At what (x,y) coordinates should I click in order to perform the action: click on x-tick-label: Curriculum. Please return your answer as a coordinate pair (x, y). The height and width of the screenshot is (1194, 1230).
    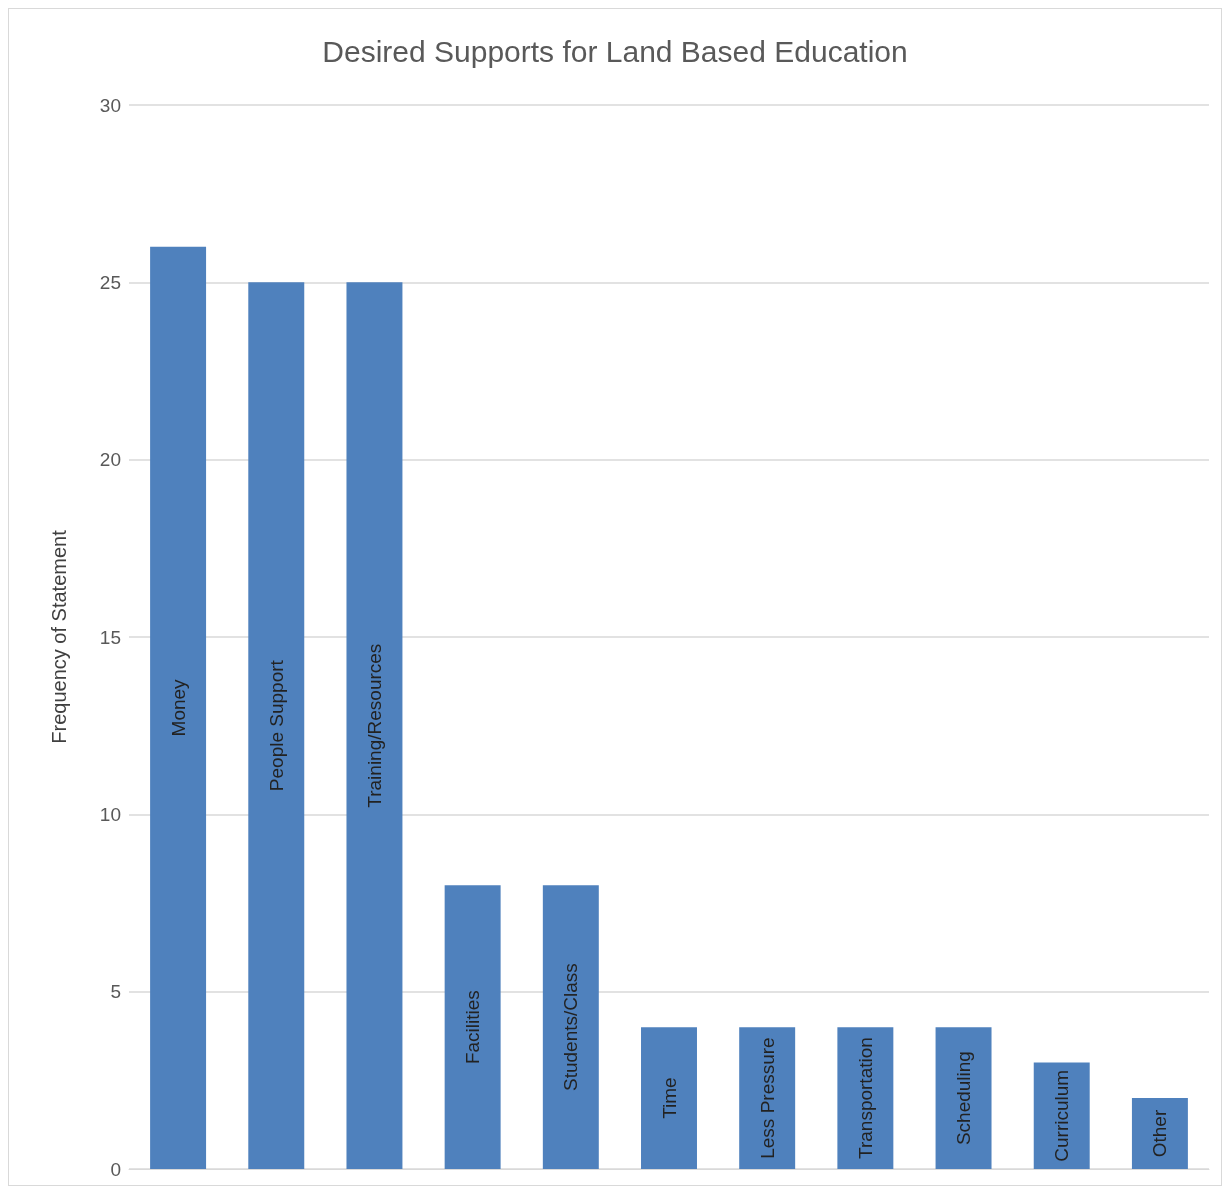
    Looking at the image, I should click on (1062, 1115).